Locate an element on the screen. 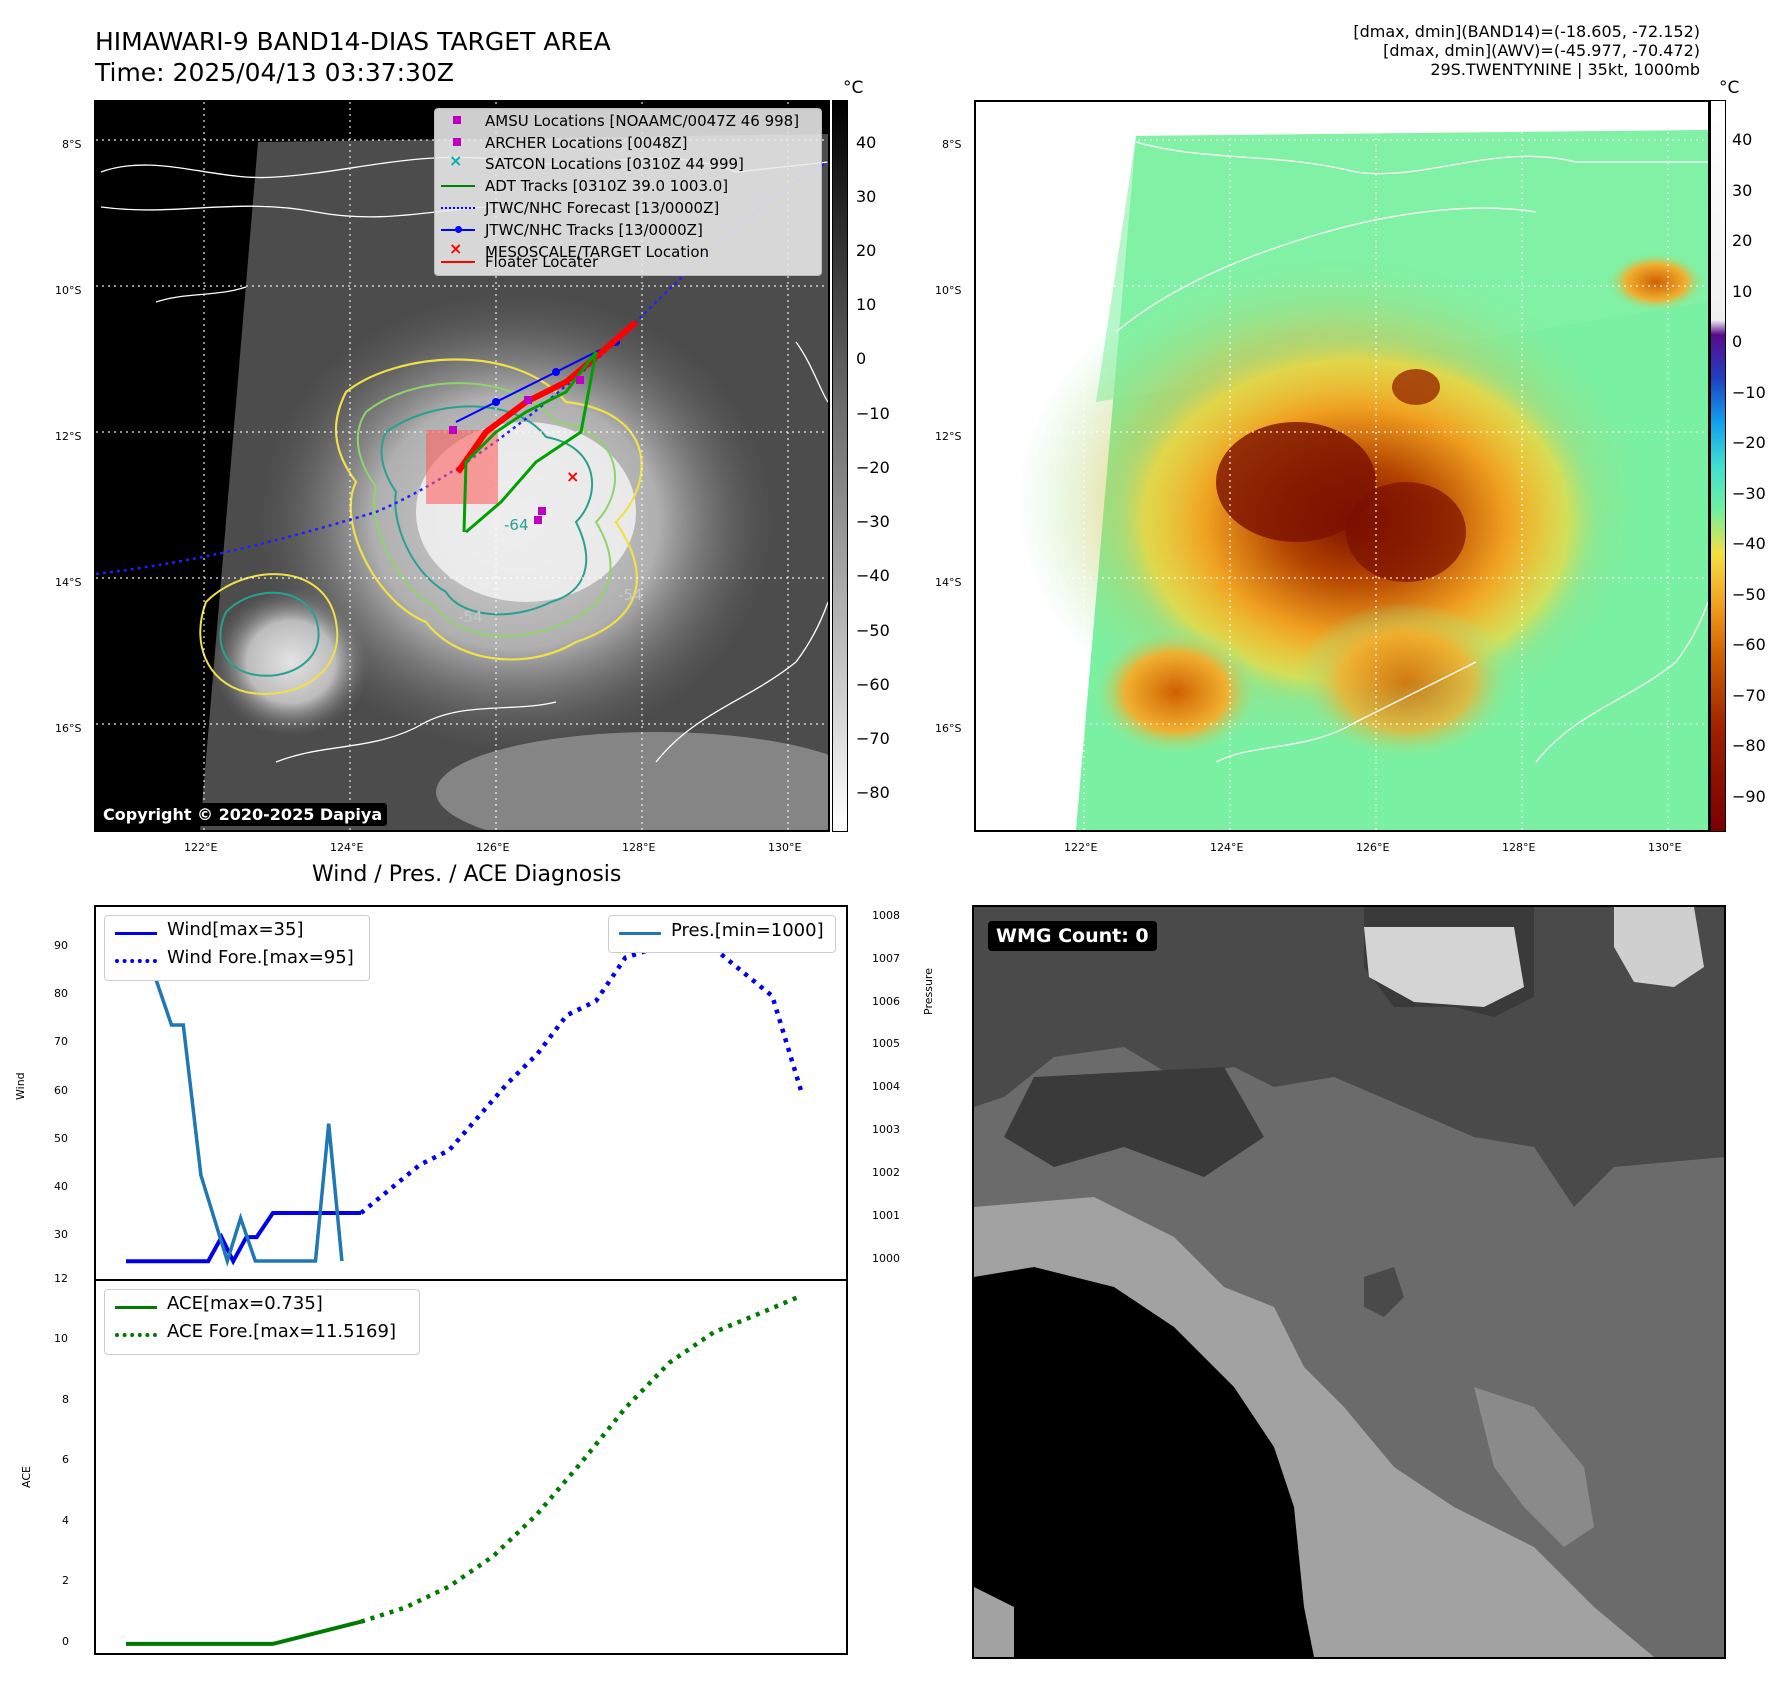  wind-forecast-legend-line is located at coordinates (136, 961).